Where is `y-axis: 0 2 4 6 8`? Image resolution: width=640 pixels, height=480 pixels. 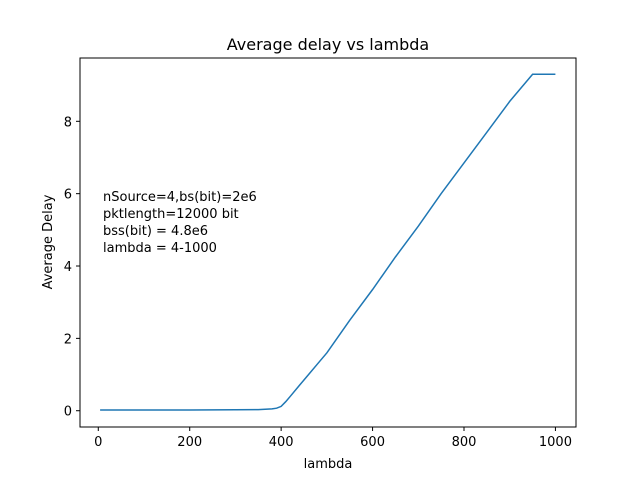 y-axis: 0 2 4 6 8 is located at coordinates (72, 267).